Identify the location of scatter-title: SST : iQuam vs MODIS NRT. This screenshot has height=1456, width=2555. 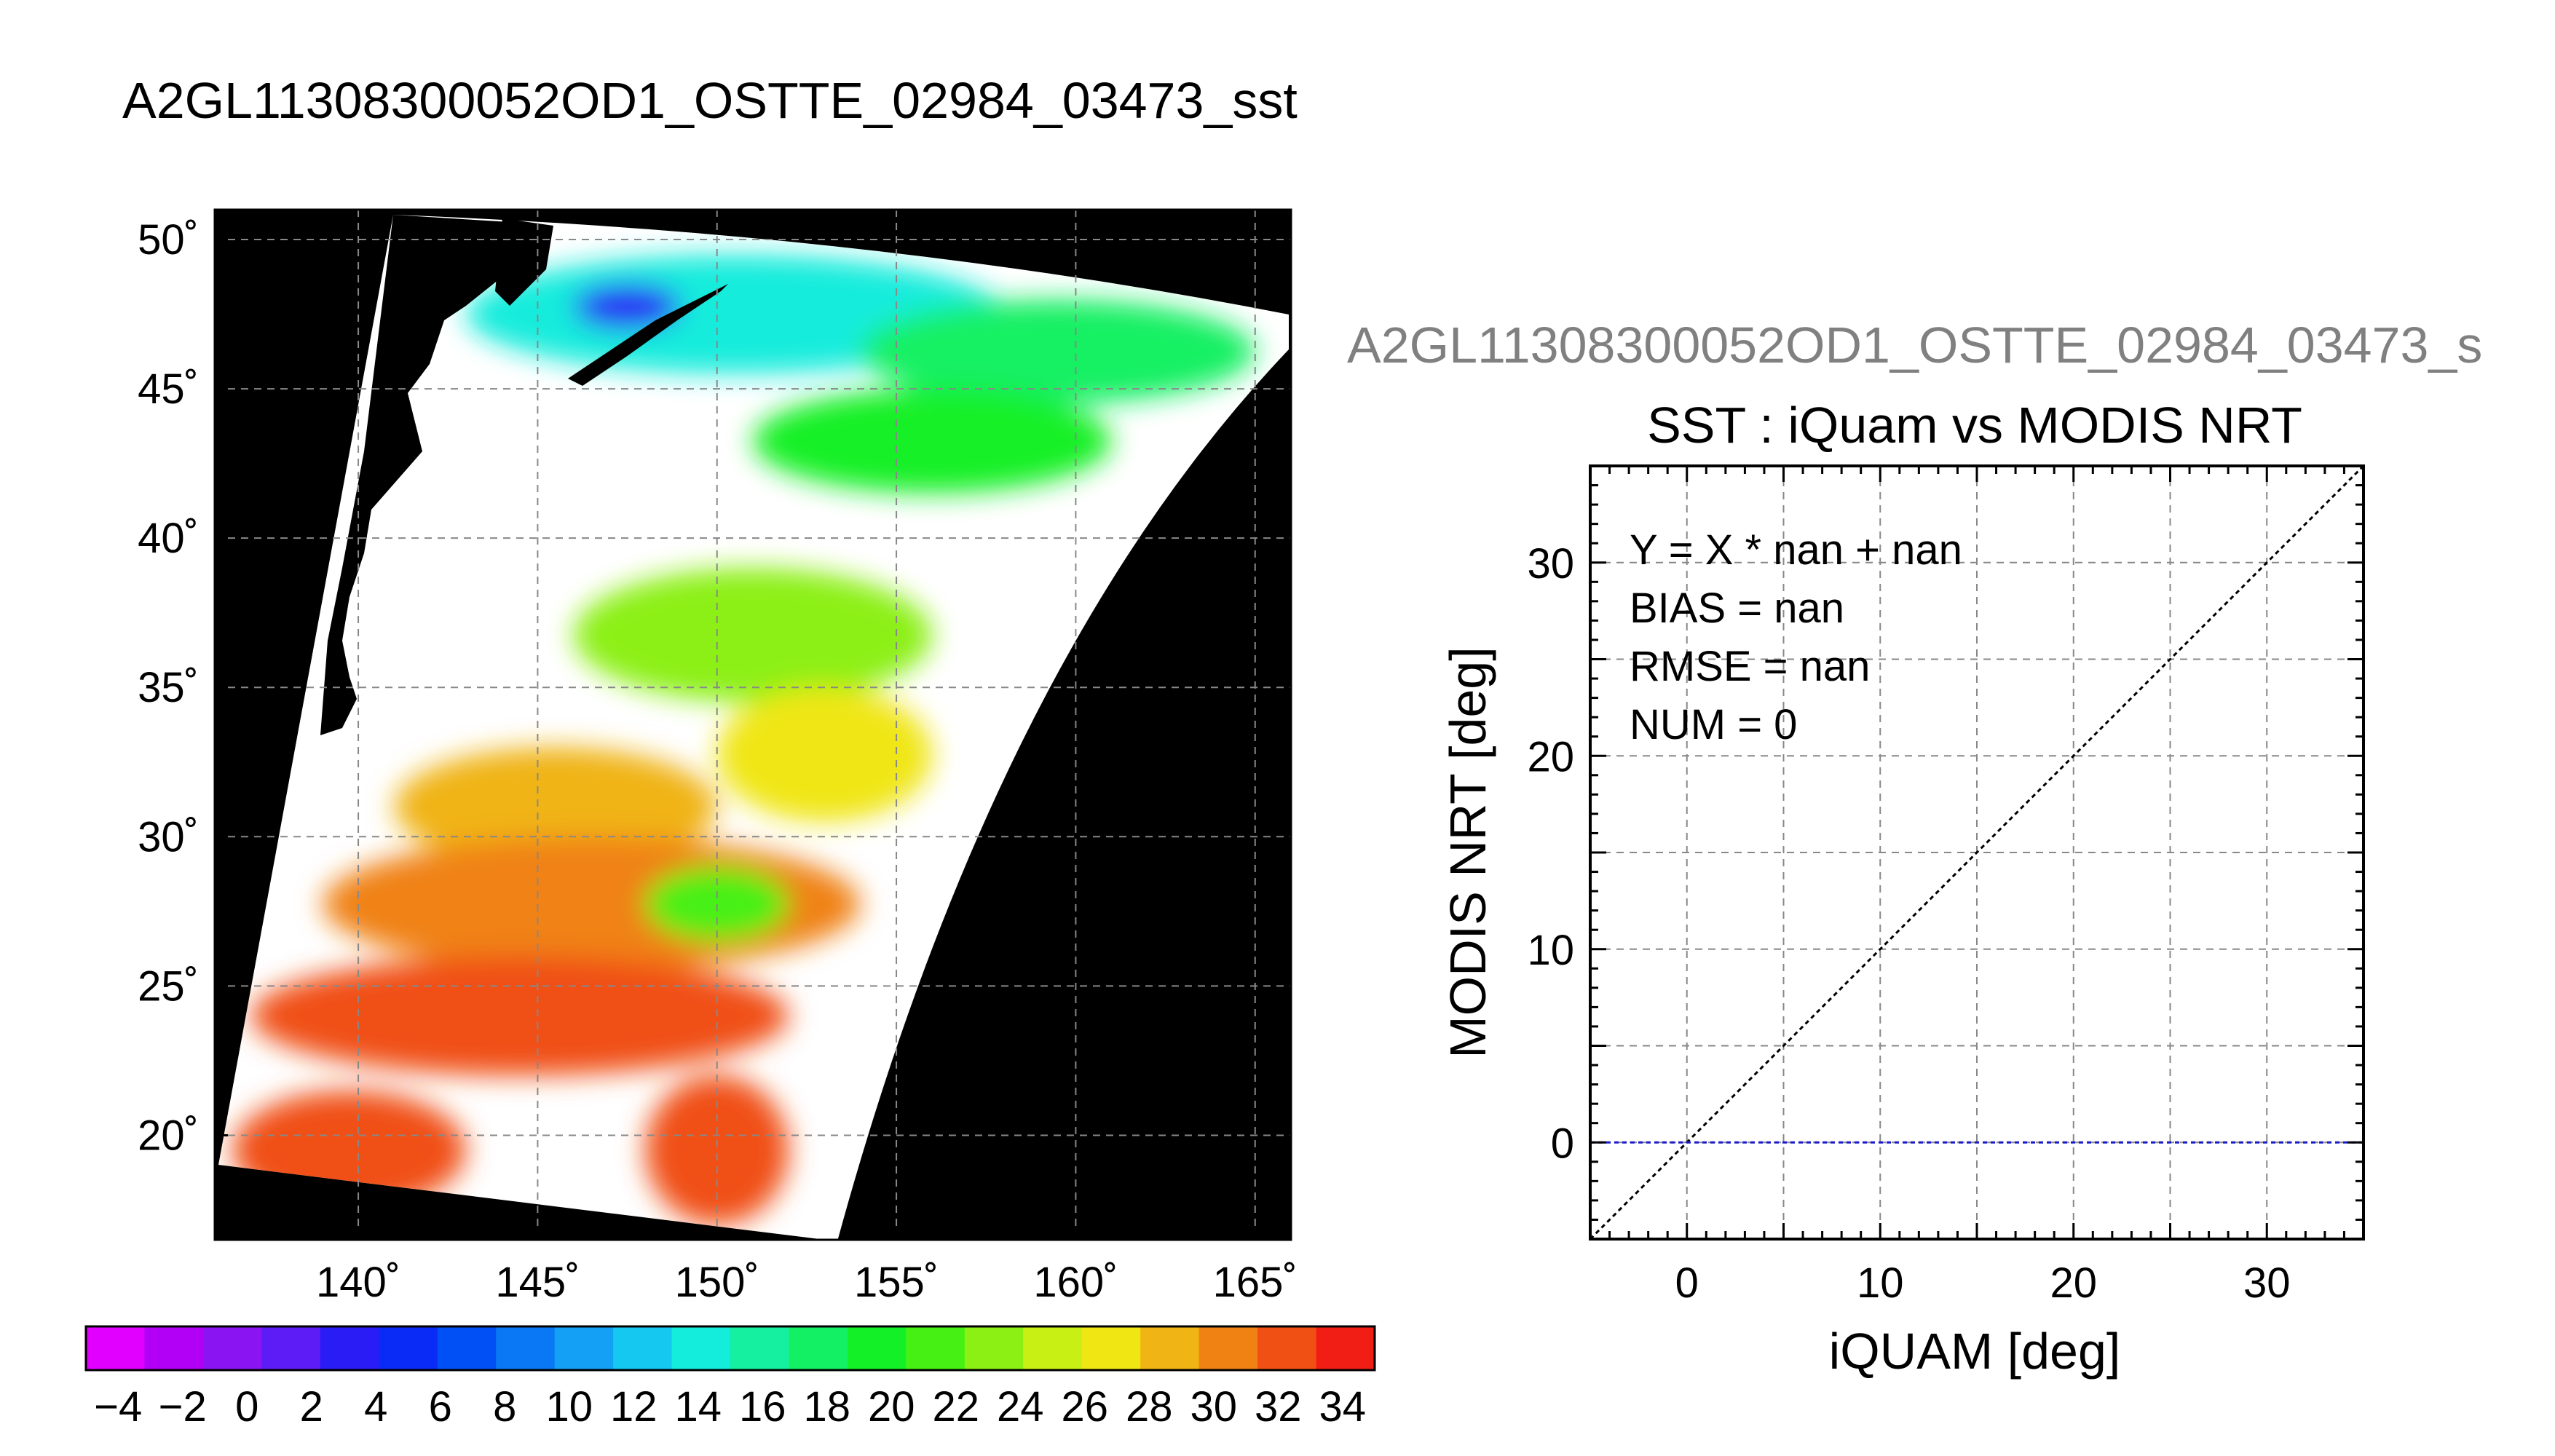
(1974, 425).